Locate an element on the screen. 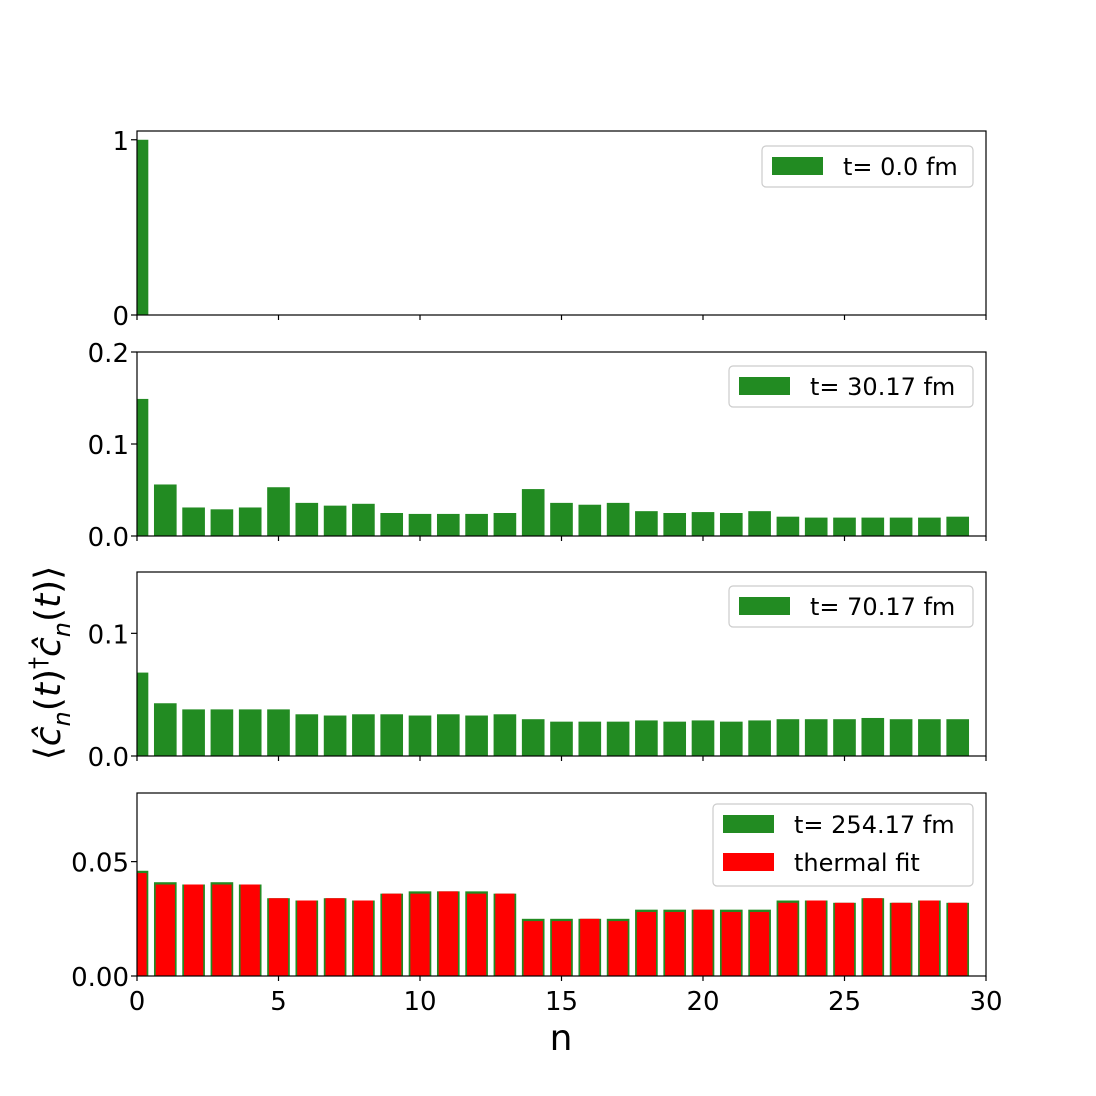 Image resolution: width=1096 pixels, height=1096 pixels. x-tick-label: 0 is located at coordinates (137, 1002).